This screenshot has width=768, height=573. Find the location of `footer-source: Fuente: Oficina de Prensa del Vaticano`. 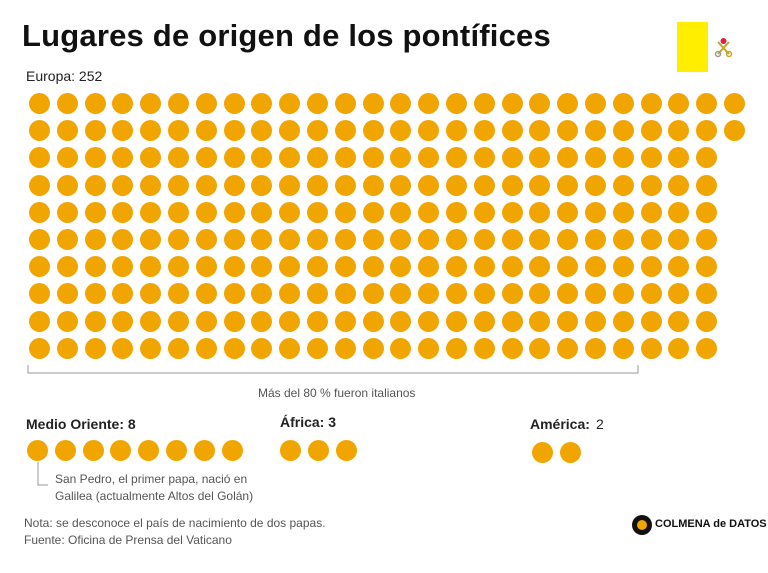

footer-source: Fuente: Oficina de Prensa del Vaticano is located at coordinates (128, 540).